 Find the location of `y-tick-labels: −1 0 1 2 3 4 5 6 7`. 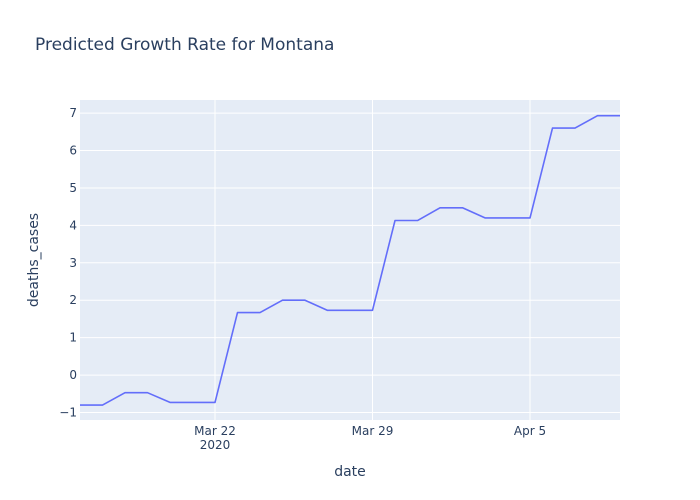

y-tick-labels: −1 0 1 2 3 4 5 6 7 is located at coordinates (68, 262).